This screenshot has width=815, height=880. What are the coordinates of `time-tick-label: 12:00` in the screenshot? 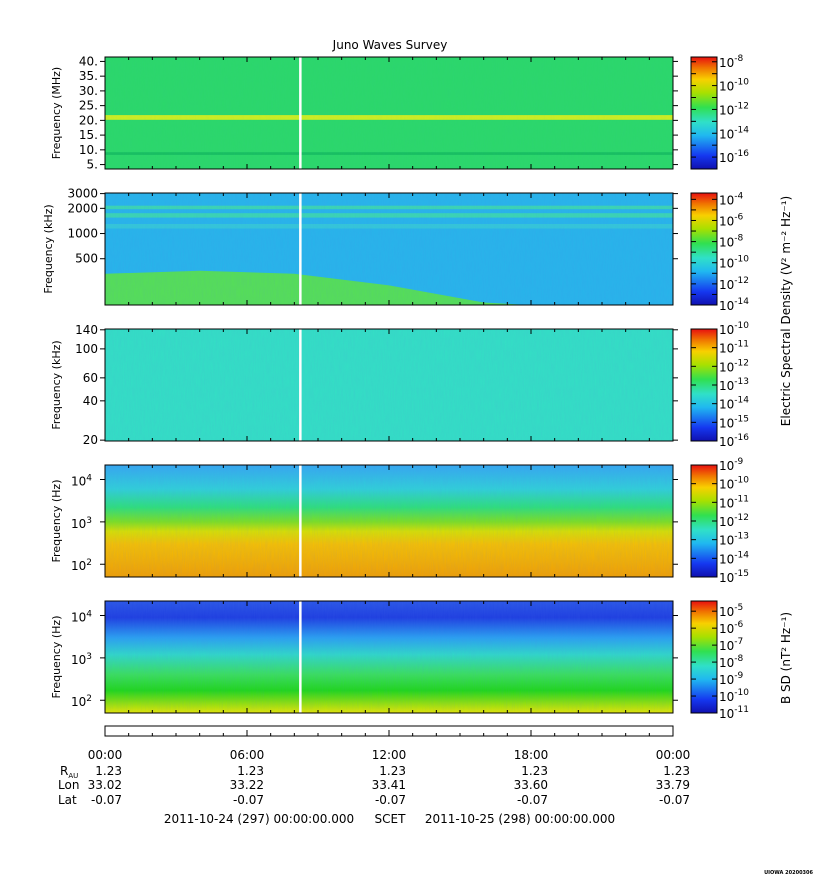 It's located at (389, 755).